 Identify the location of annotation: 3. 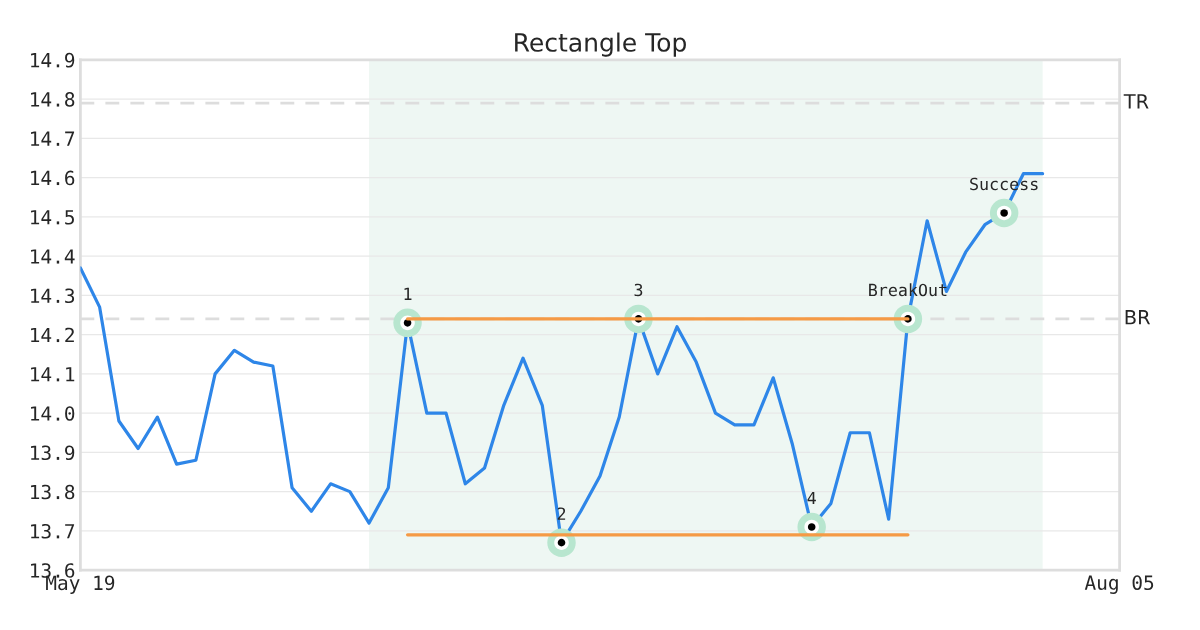
(638, 290).